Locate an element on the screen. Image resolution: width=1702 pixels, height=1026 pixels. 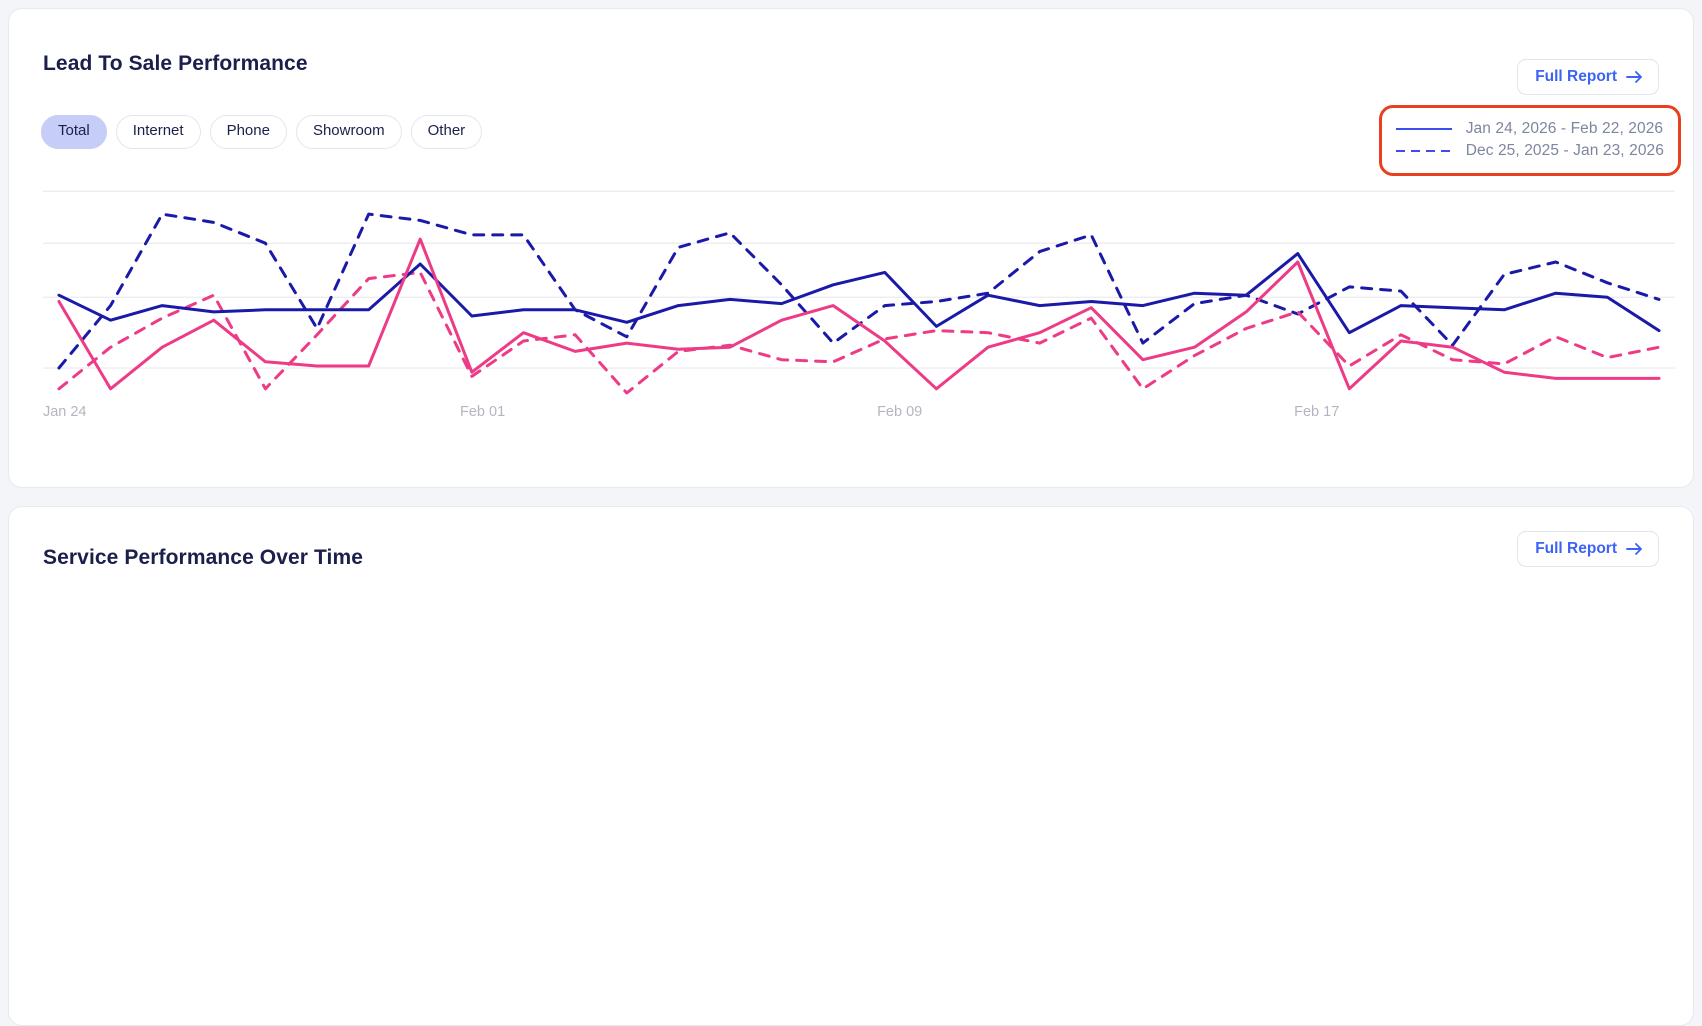
legend-row-current: Jan 24, 2026 - Feb 22, 2026 is located at coordinates (1529, 129).